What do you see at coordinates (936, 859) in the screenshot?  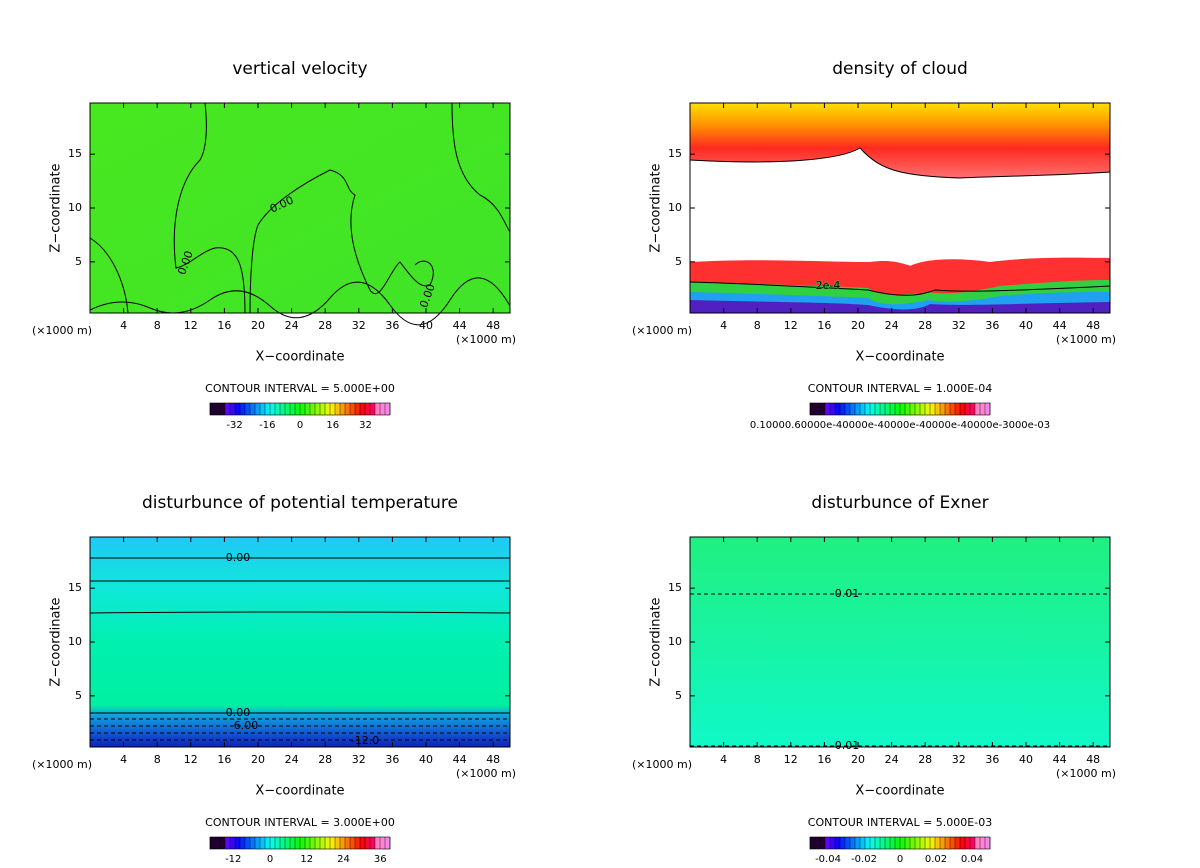 I see `colorbar-tick-label: 0.02` at bounding box center [936, 859].